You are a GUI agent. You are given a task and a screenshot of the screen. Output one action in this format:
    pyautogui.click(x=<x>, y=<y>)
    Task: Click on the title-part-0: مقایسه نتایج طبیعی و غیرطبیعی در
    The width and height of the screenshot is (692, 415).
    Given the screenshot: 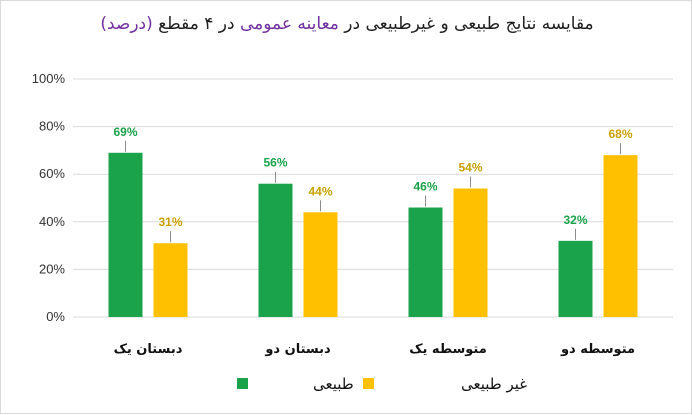 What is the action you would take?
    pyautogui.click(x=466, y=24)
    